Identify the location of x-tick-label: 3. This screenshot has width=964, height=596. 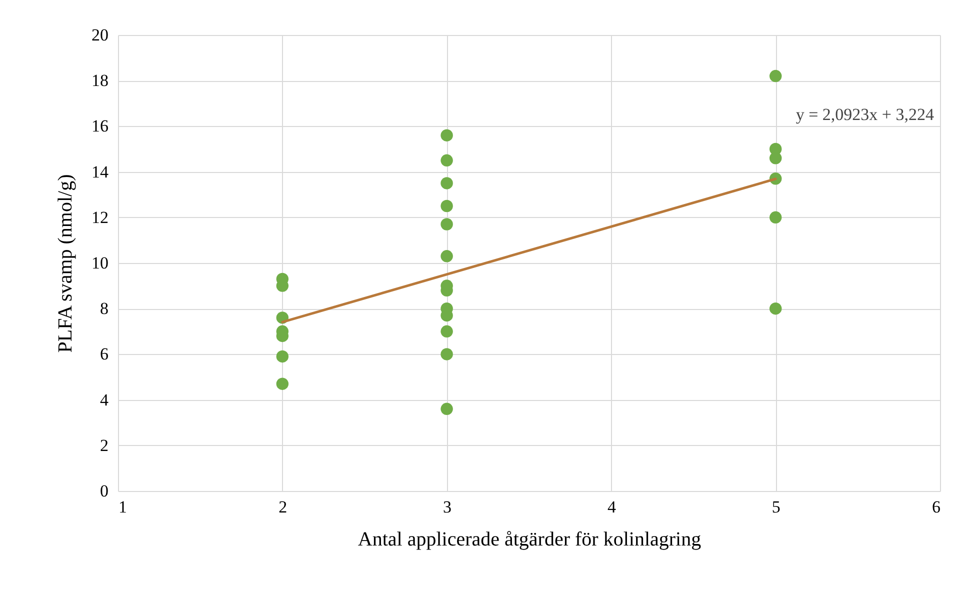
(447, 507).